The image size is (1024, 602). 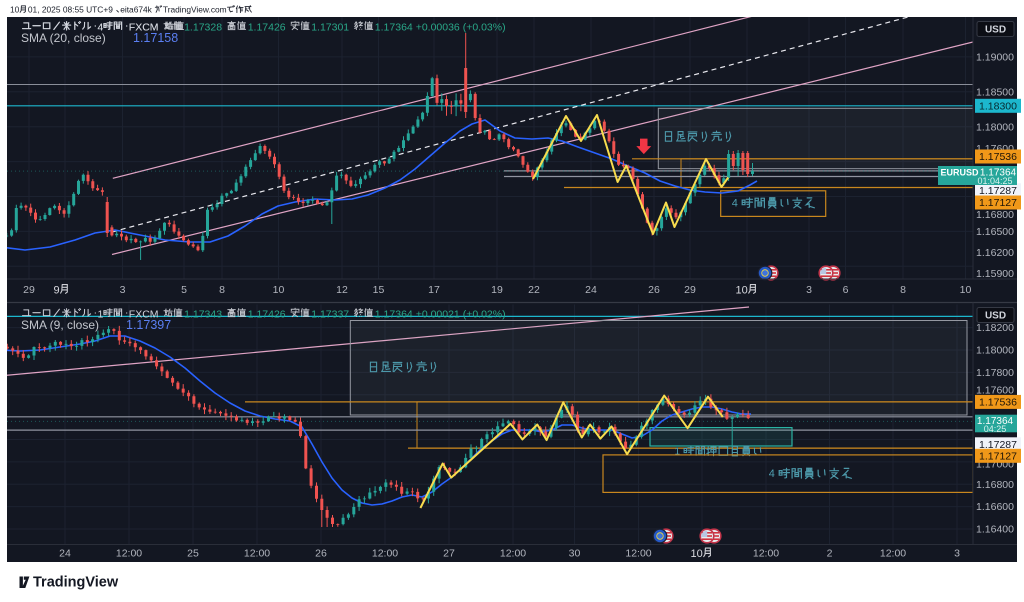 What do you see at coordinates (203, 314) in the screenshot?
I see `svg-text: 1.17343` at bounding box center [203, 314].